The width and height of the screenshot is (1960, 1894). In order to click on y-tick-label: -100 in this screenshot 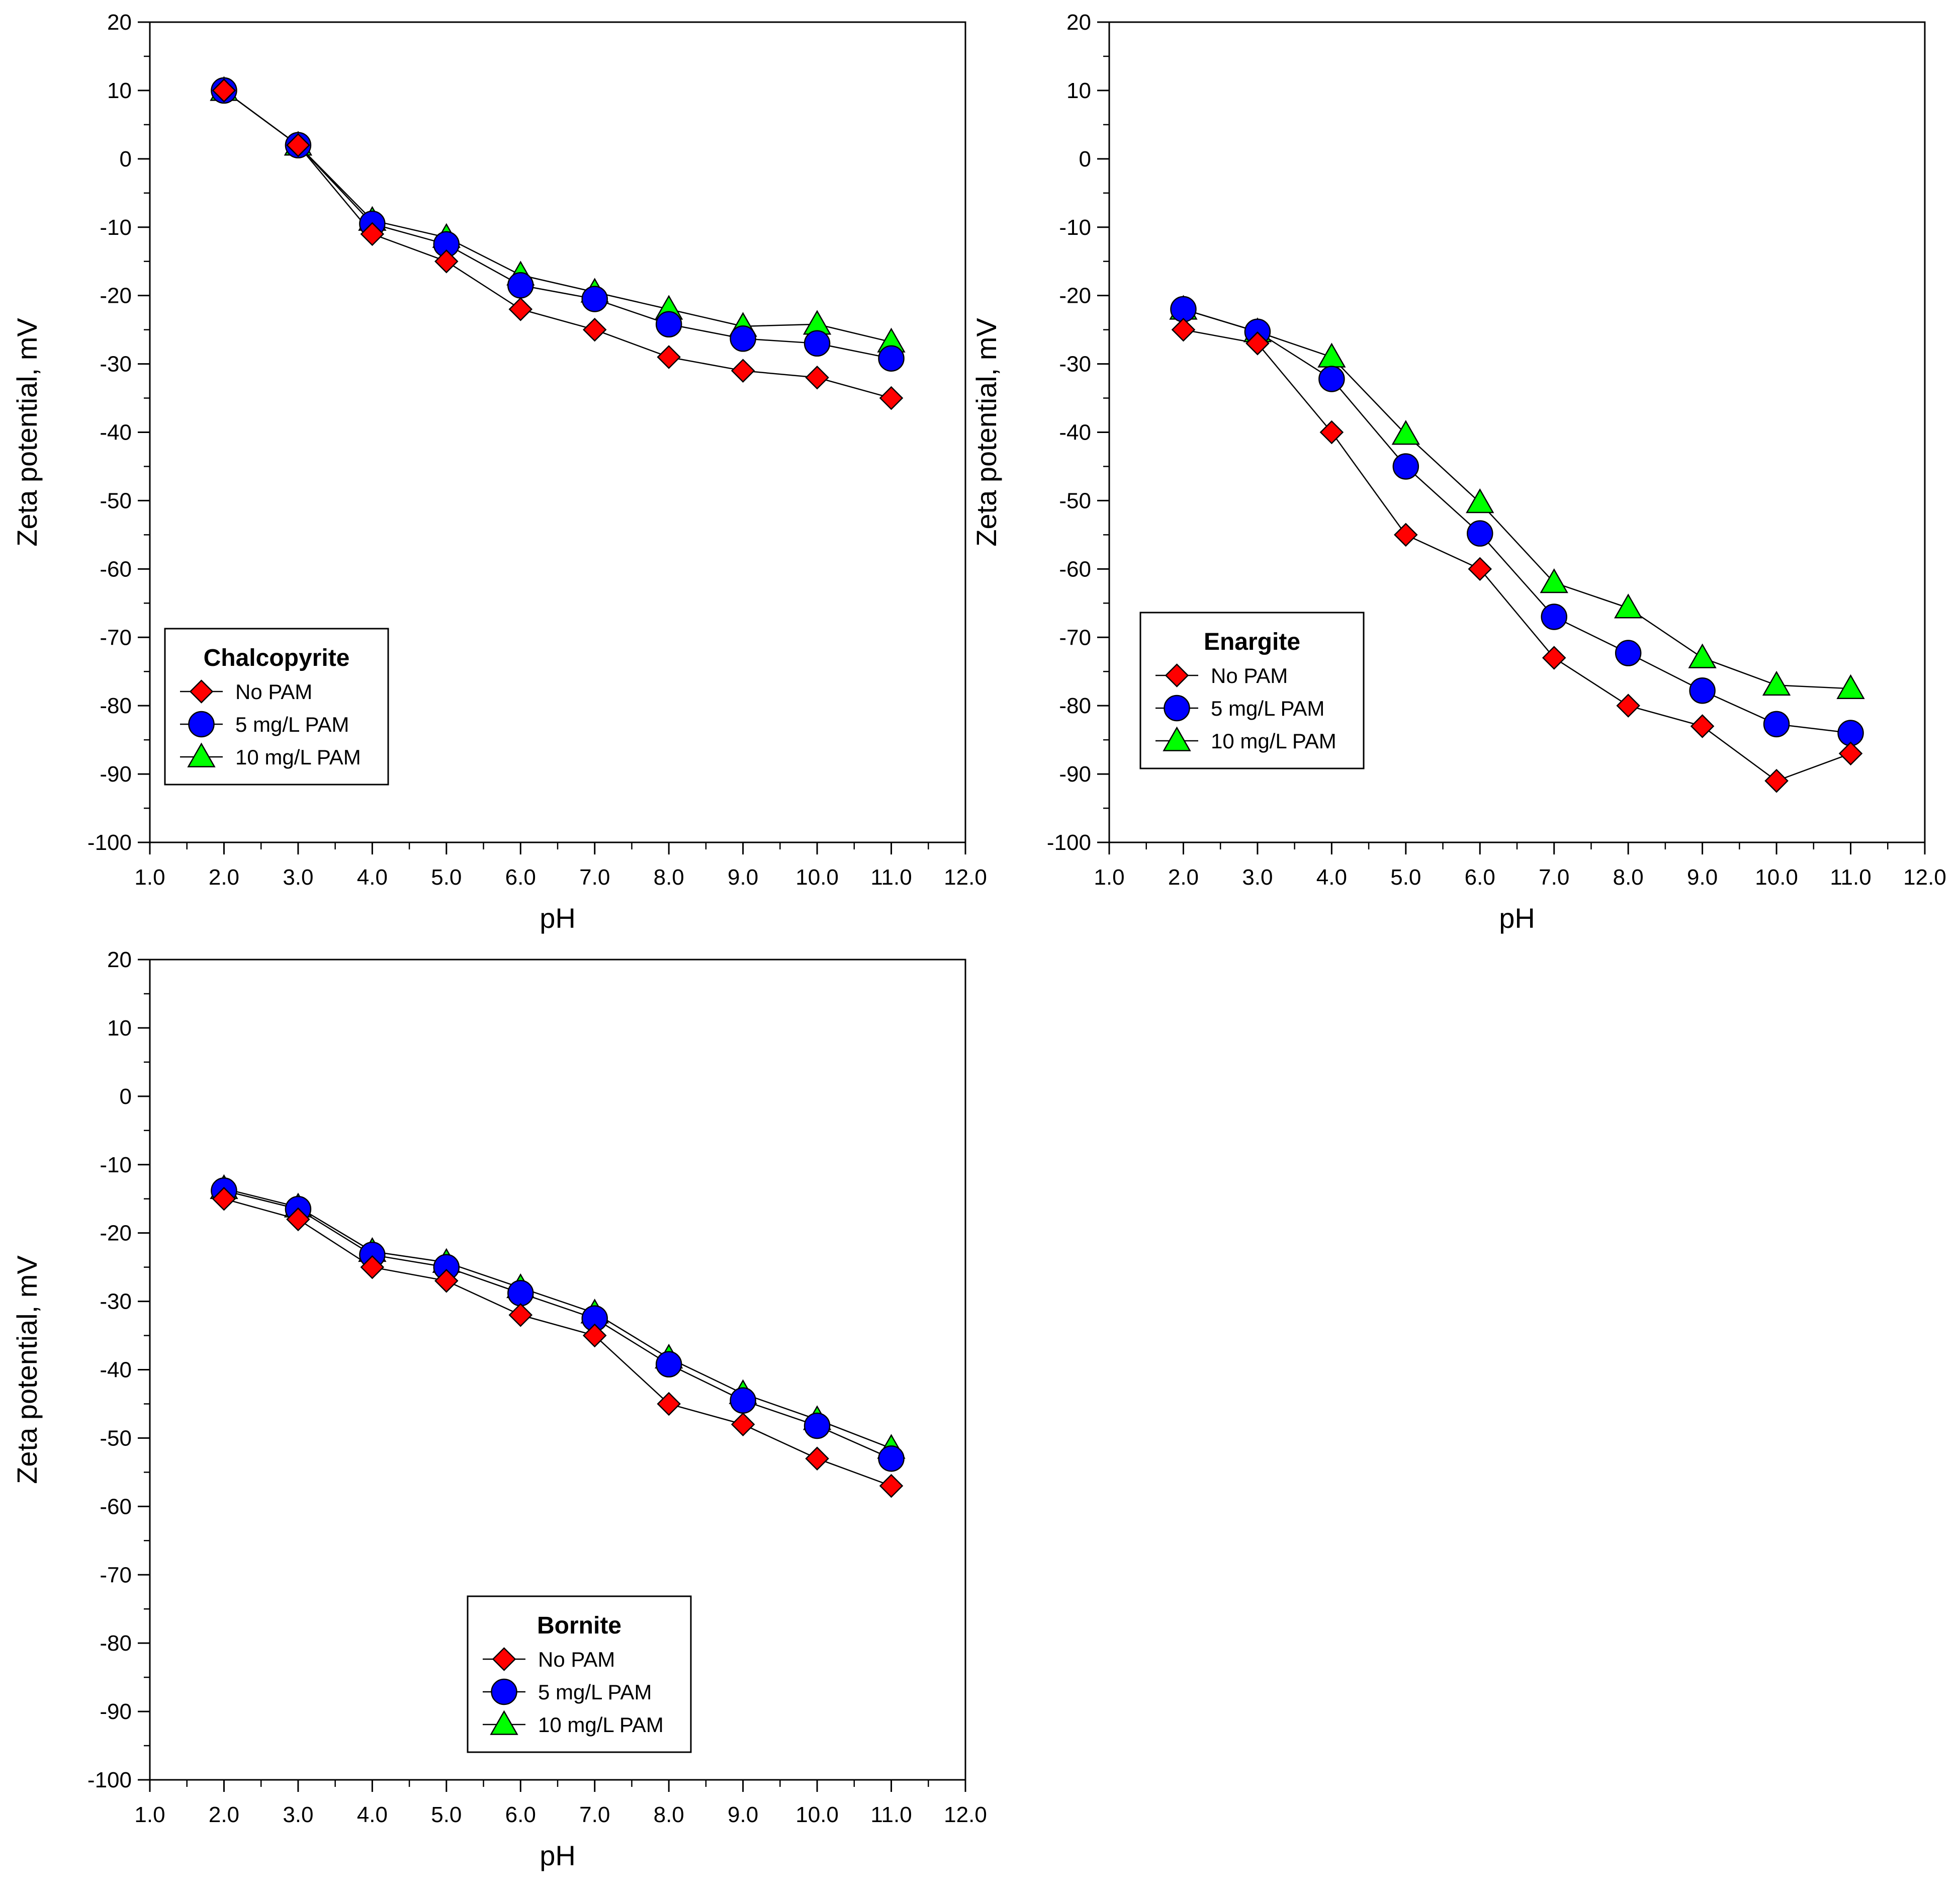, I will do `click(109, 1780)`.